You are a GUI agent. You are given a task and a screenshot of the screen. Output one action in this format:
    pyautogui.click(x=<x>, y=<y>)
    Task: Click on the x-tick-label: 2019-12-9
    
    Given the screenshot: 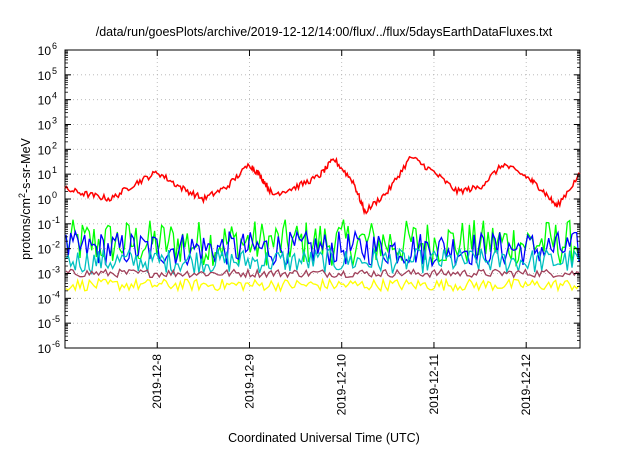 What is the action you would take?
    pyautogui.click(x=249, y=381)
    